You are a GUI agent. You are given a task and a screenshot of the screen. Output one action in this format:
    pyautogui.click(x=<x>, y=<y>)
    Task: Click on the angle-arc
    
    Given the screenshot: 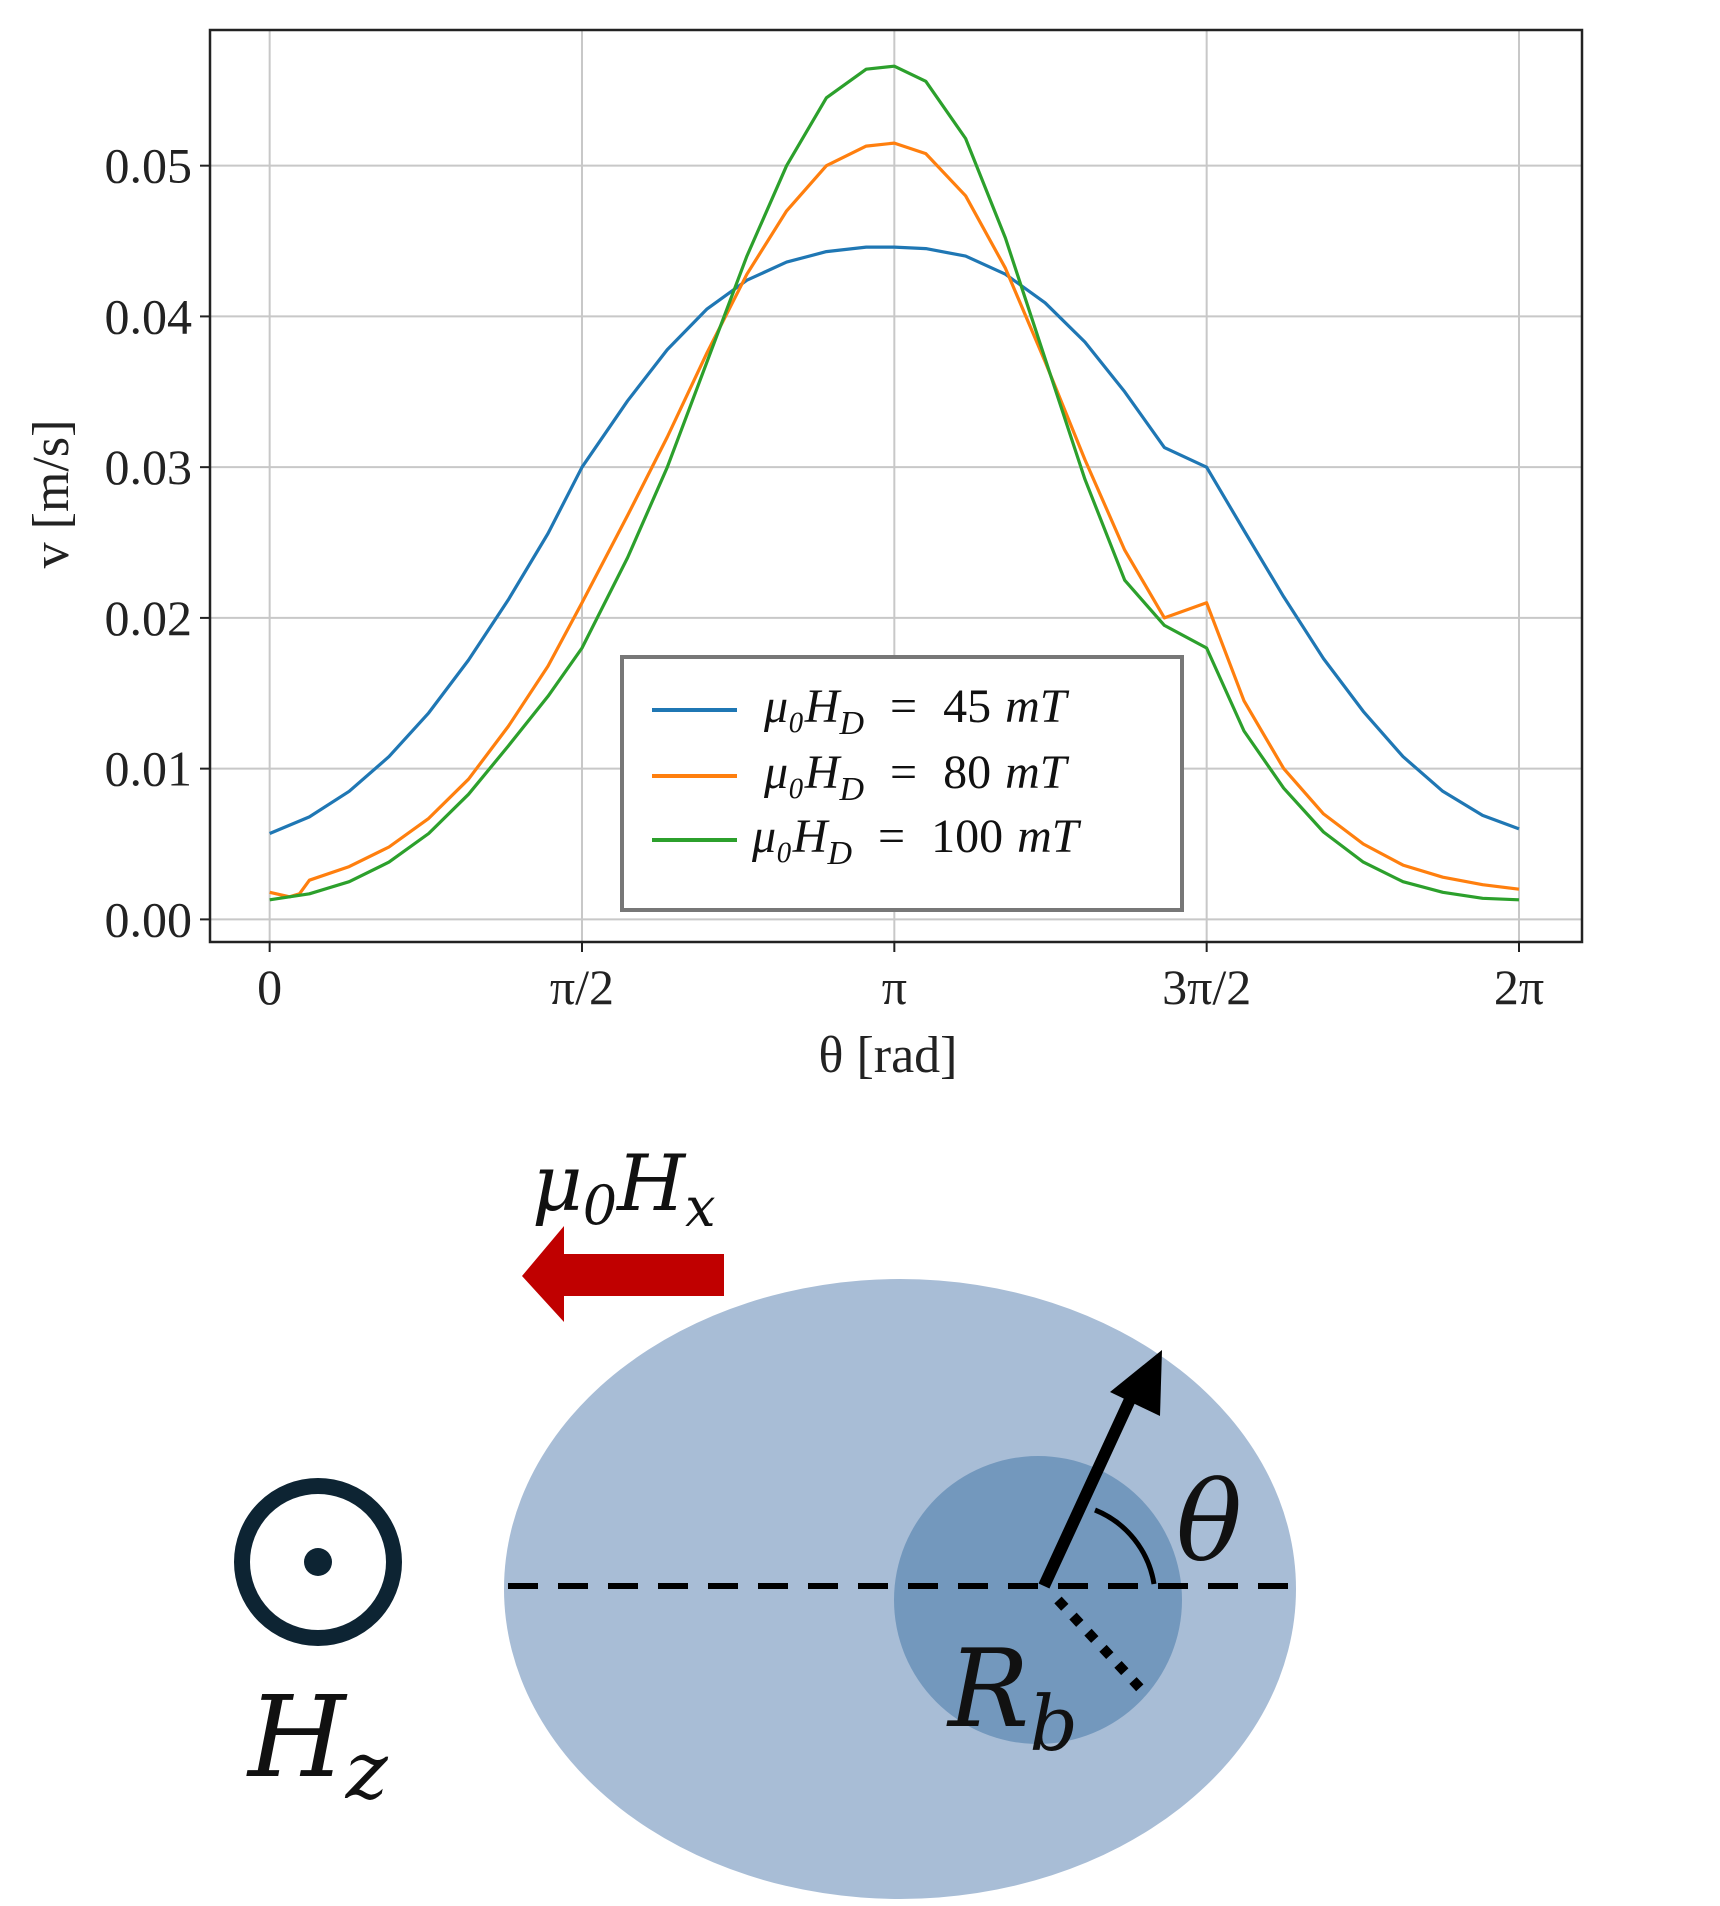 What is the action you would take?
    pyautogui.click(x=1125, y=1546)
    